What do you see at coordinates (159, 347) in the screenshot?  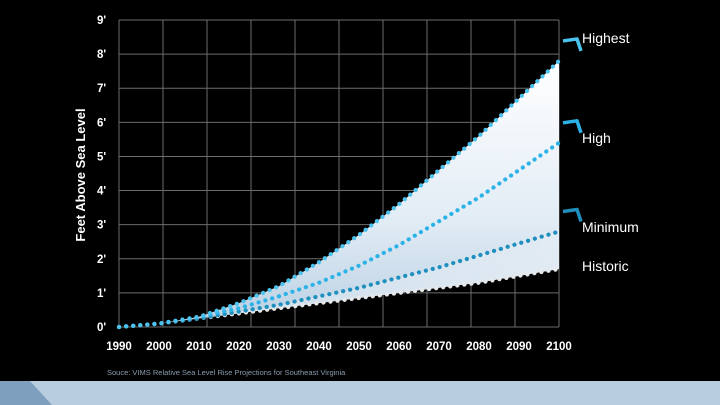 I see `x-tick-label: 2000` at bounding box center [159, 347].